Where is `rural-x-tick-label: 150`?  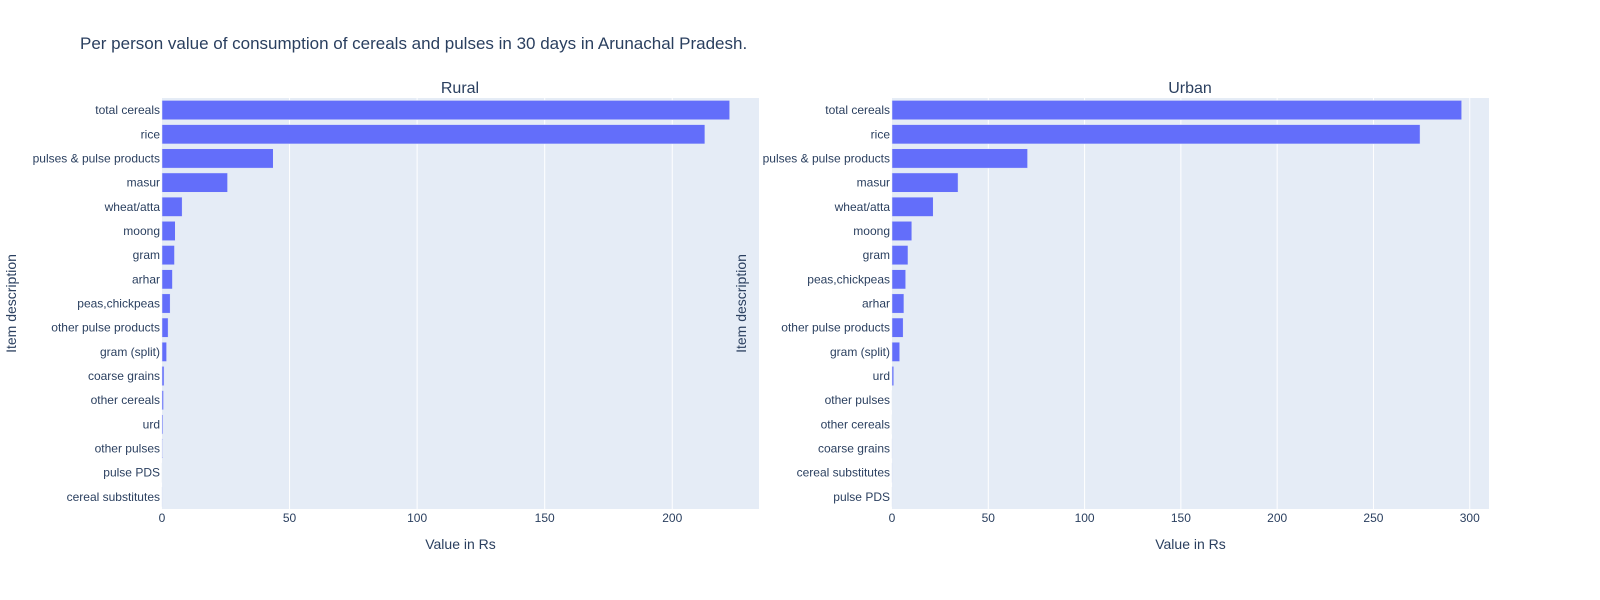 rural-x-tick-label: 150 is located at coordinates (545, 518).